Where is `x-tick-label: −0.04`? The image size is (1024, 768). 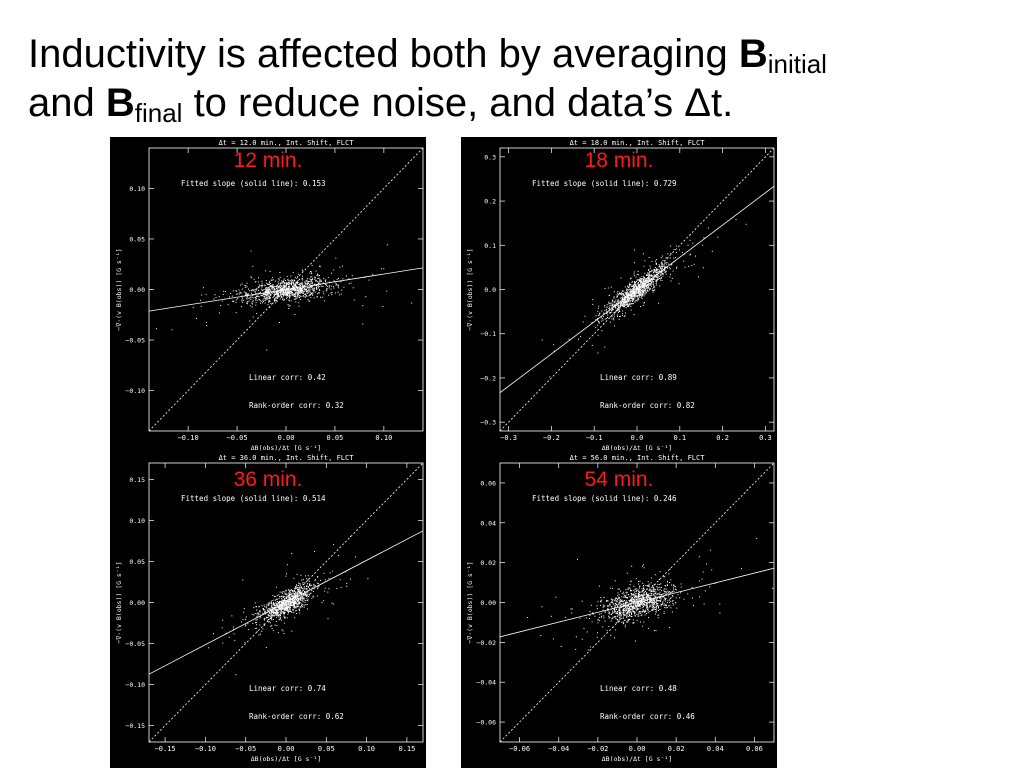 x-tick-label: −0.04 is located at coordinates (558, 749).